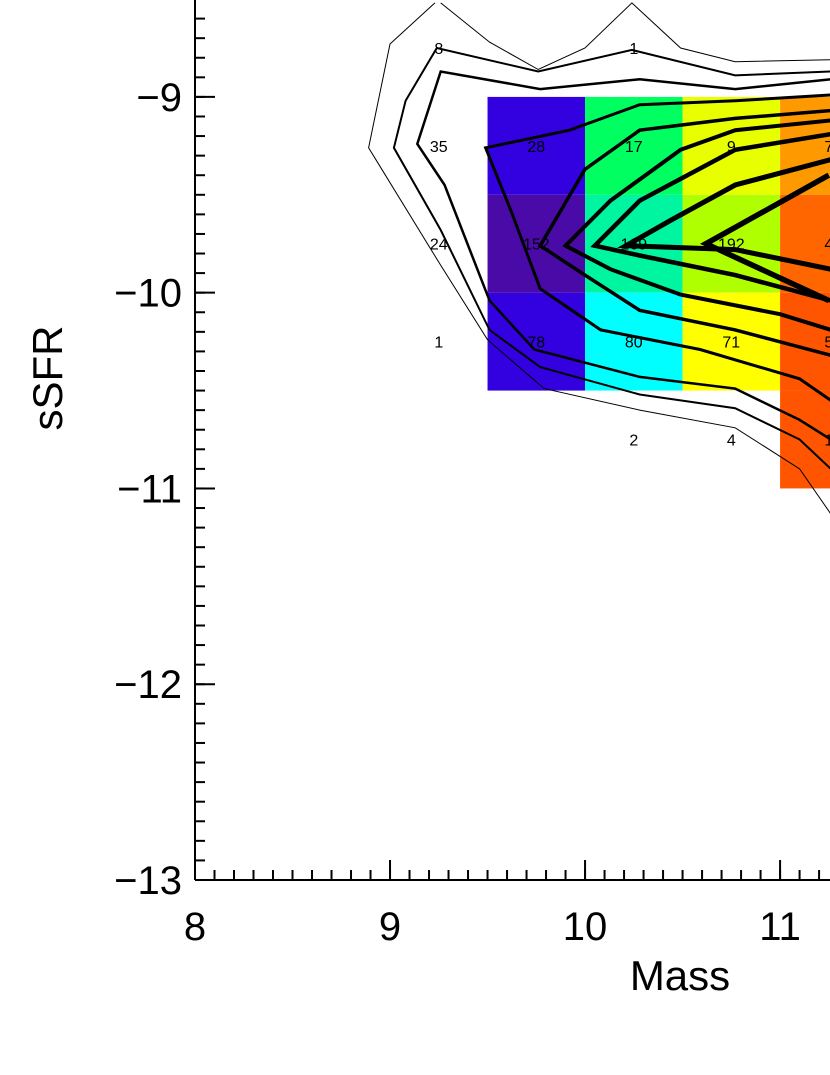  What do you see at coordinates (47, 378) in the screenshot?
I see `y-axis-title: sSFR` at bounding box center [47, 378].